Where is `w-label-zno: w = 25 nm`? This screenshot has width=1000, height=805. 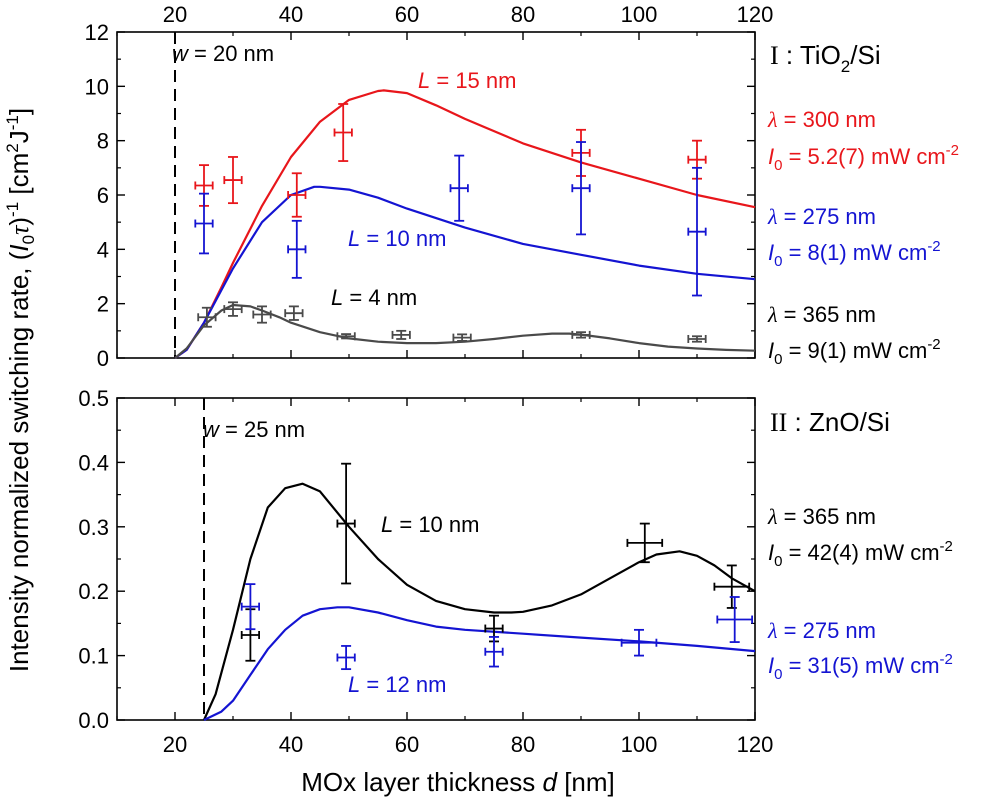
w-label-zno: w = 25 nm is located at coordinates (254, 429).